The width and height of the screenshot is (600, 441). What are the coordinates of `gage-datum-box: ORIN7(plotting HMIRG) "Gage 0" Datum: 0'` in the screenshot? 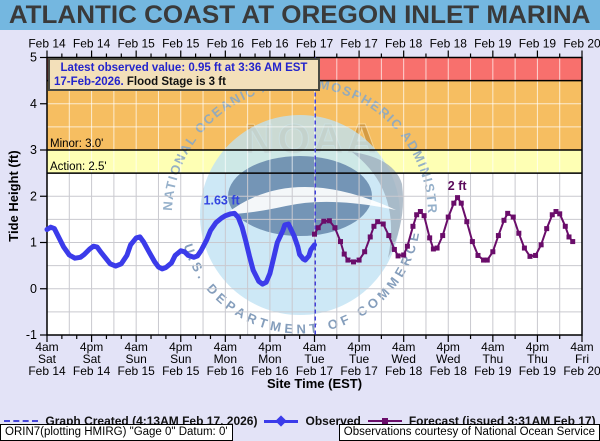 It's located at (116, 432).